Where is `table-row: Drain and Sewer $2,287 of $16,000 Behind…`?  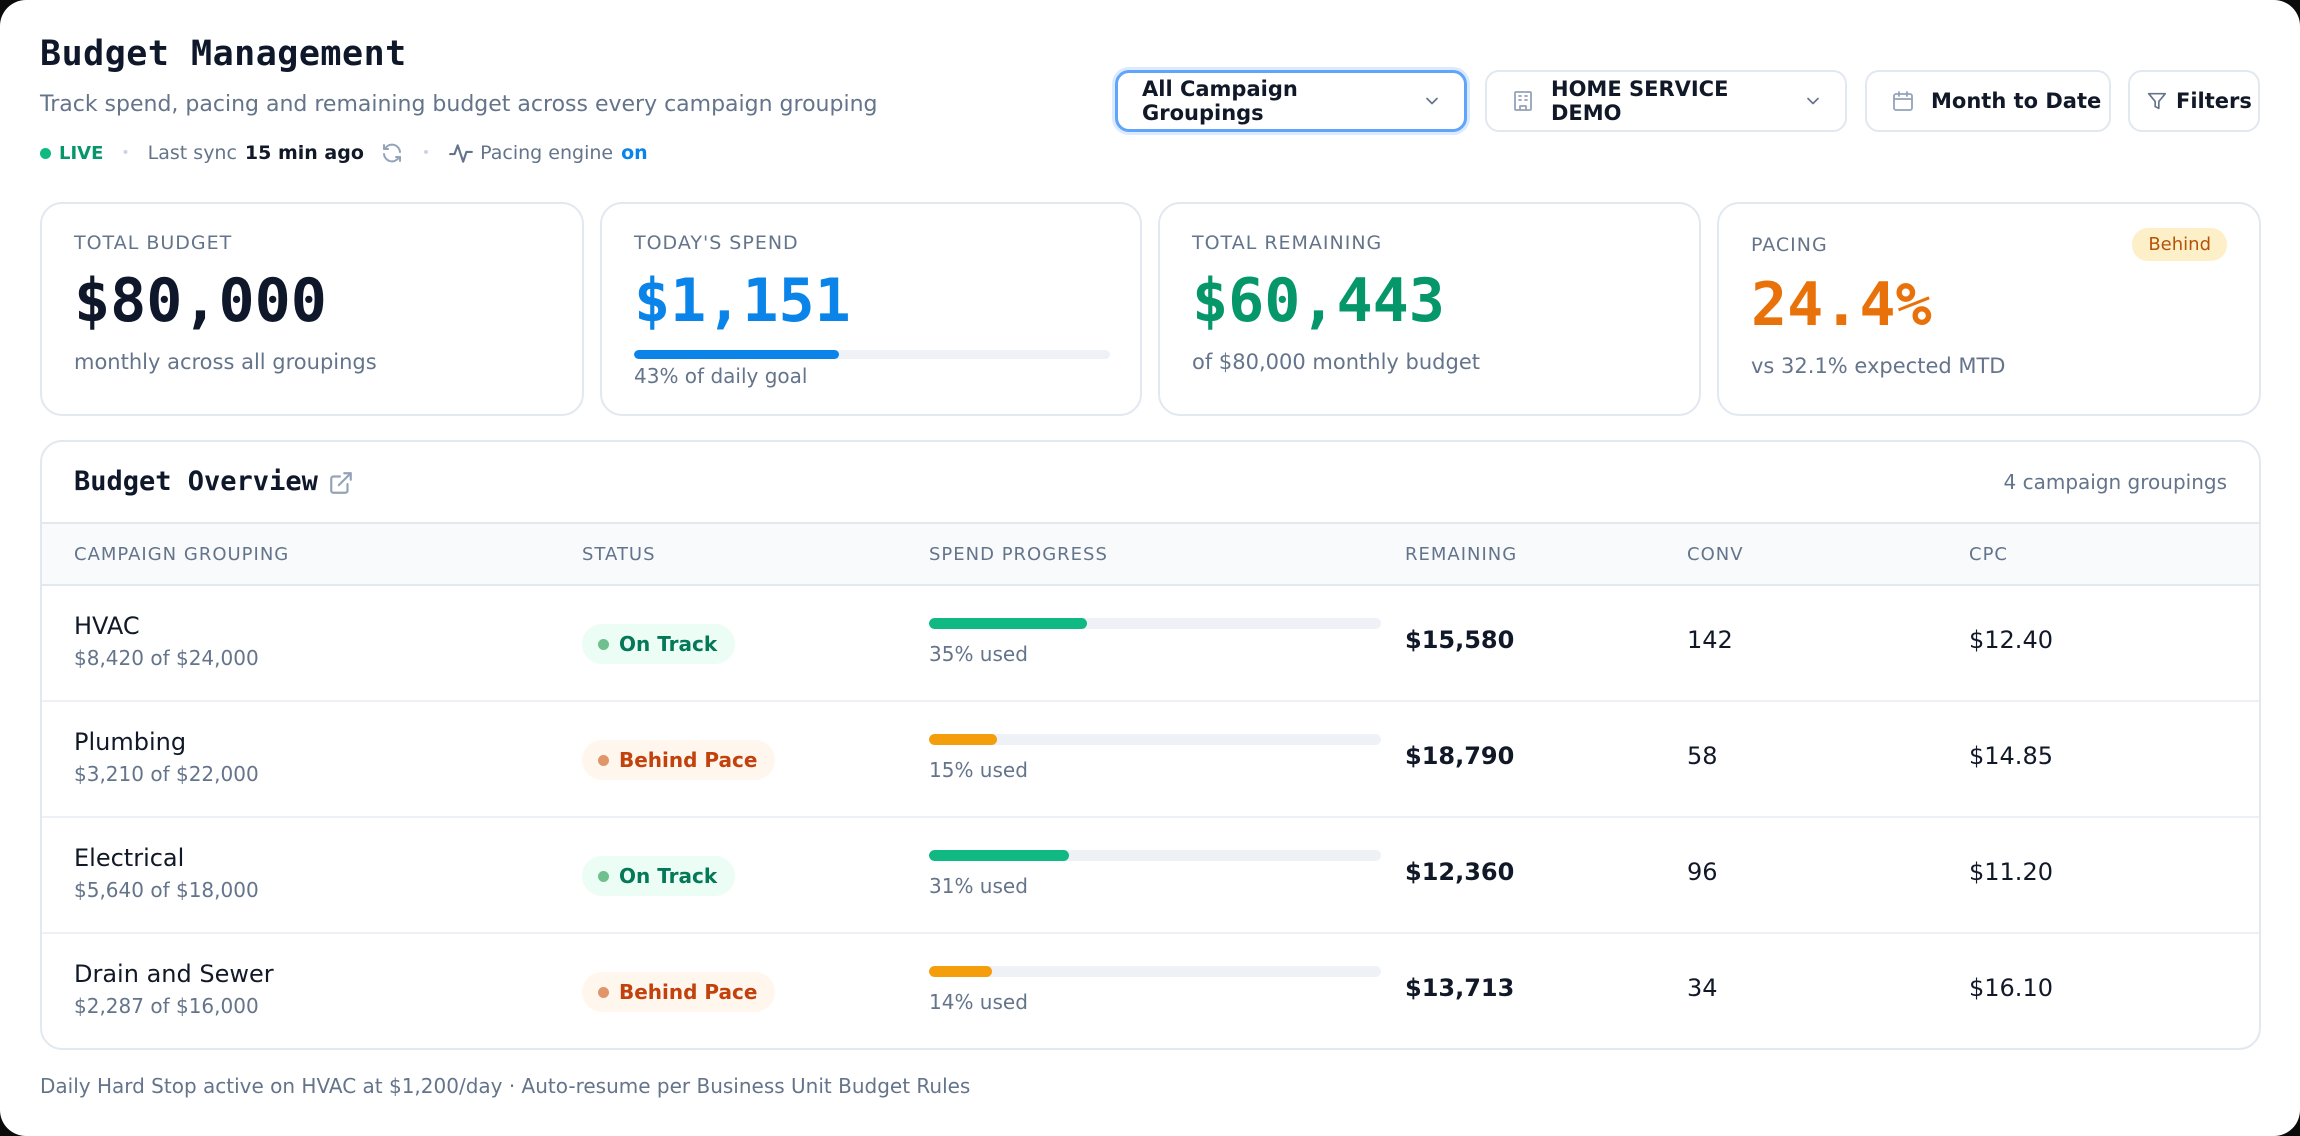
table-row: Drain and Sewer $2,287 of $16,000 Behind… is located at coordinates (1150, 991).